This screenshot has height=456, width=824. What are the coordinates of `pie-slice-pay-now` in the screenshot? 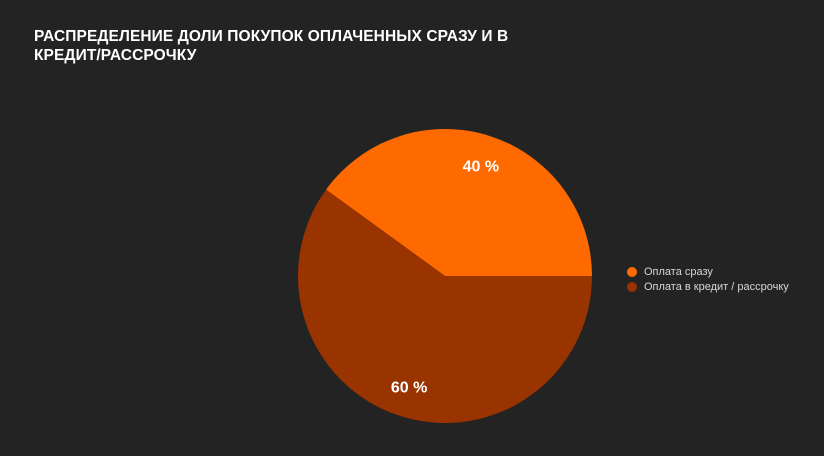 It's located at (459, 202).